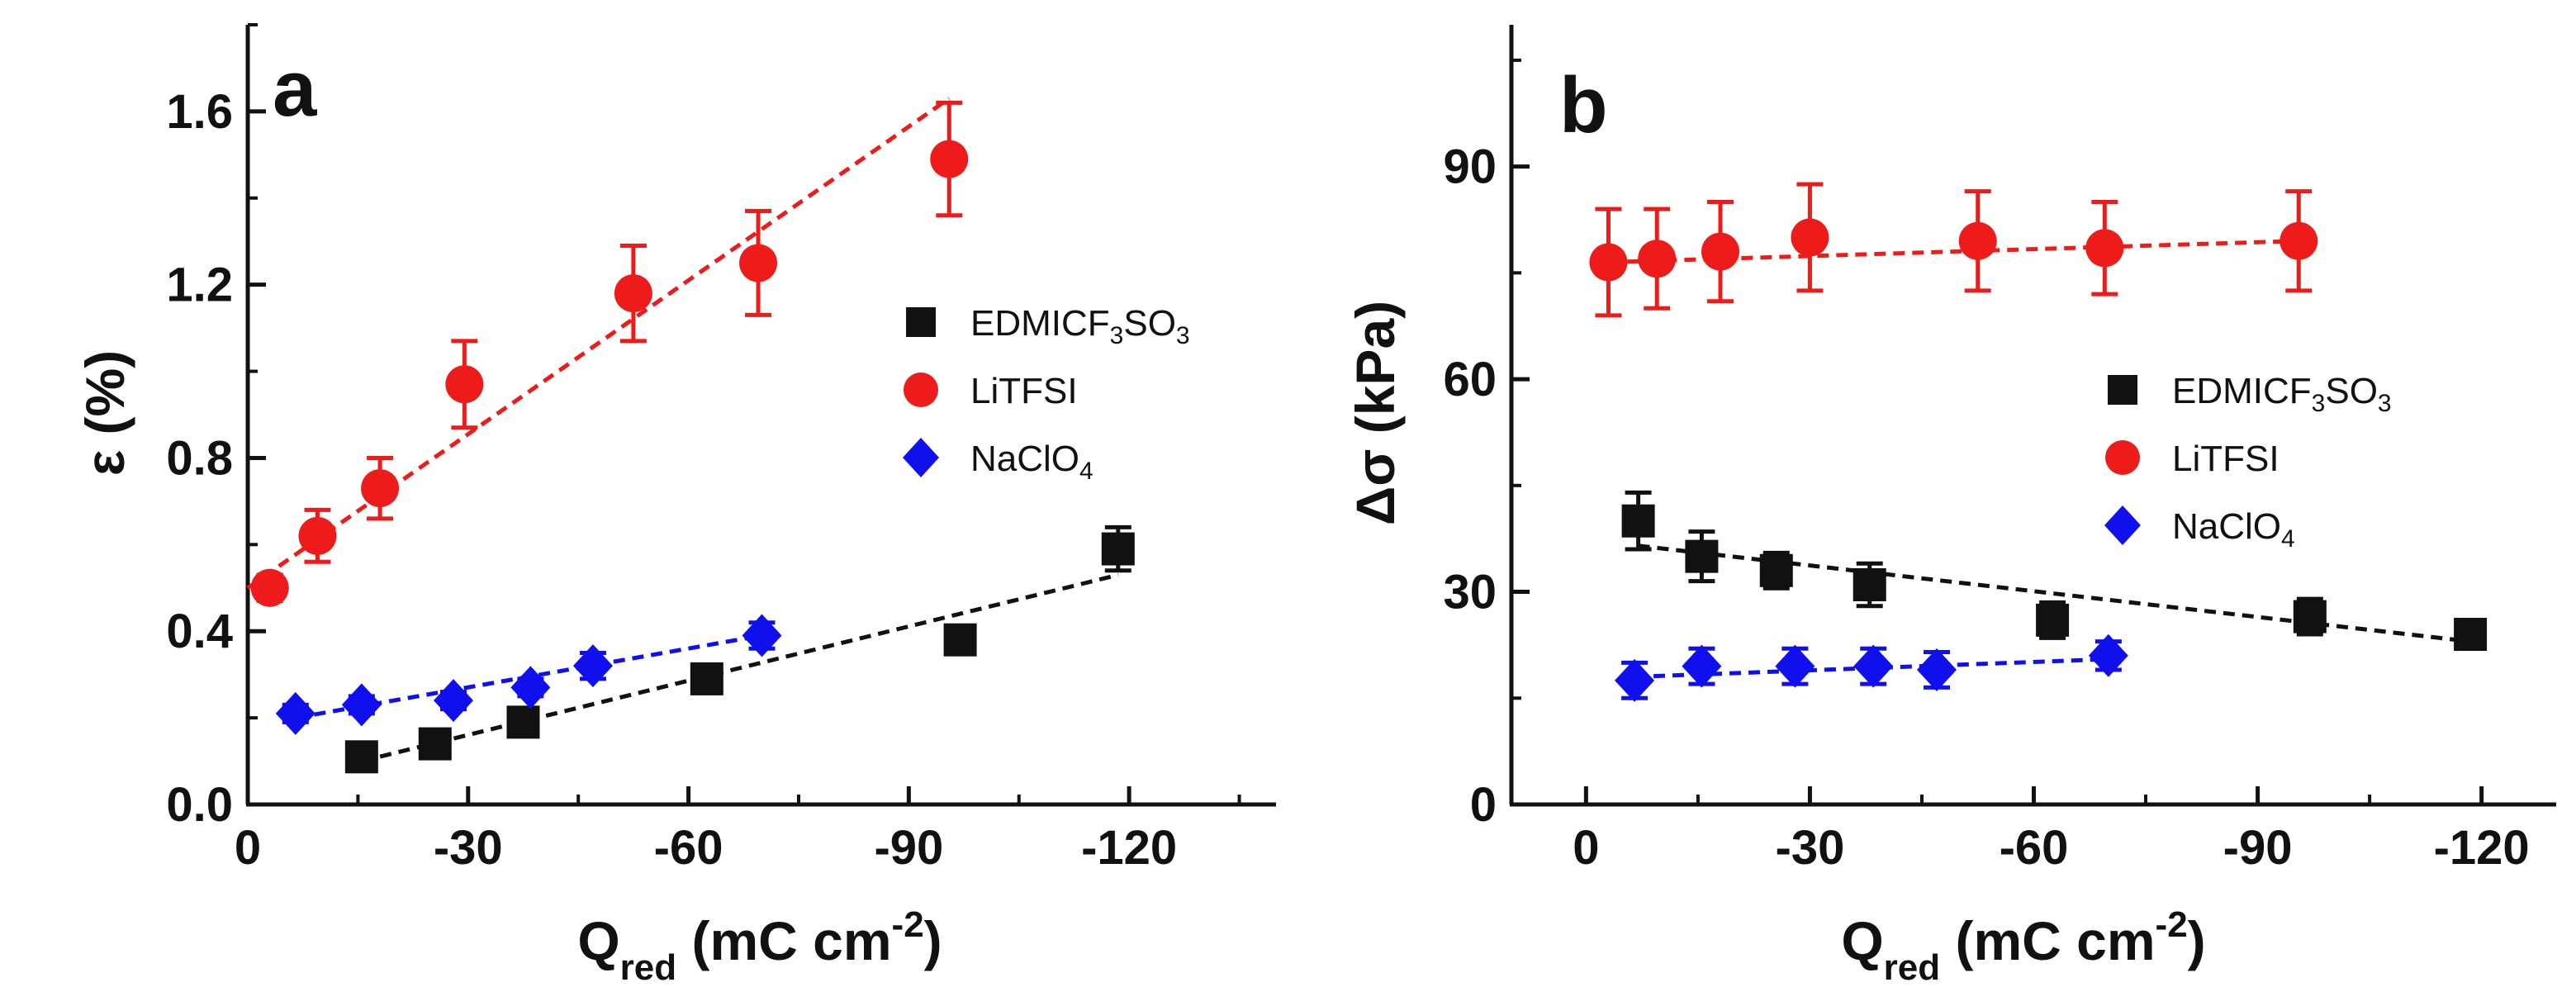  What do you see at coordinates (1470, 167) in the screenshot?
I see `y-tick-label: 90` at bounding box center [1470, 167].